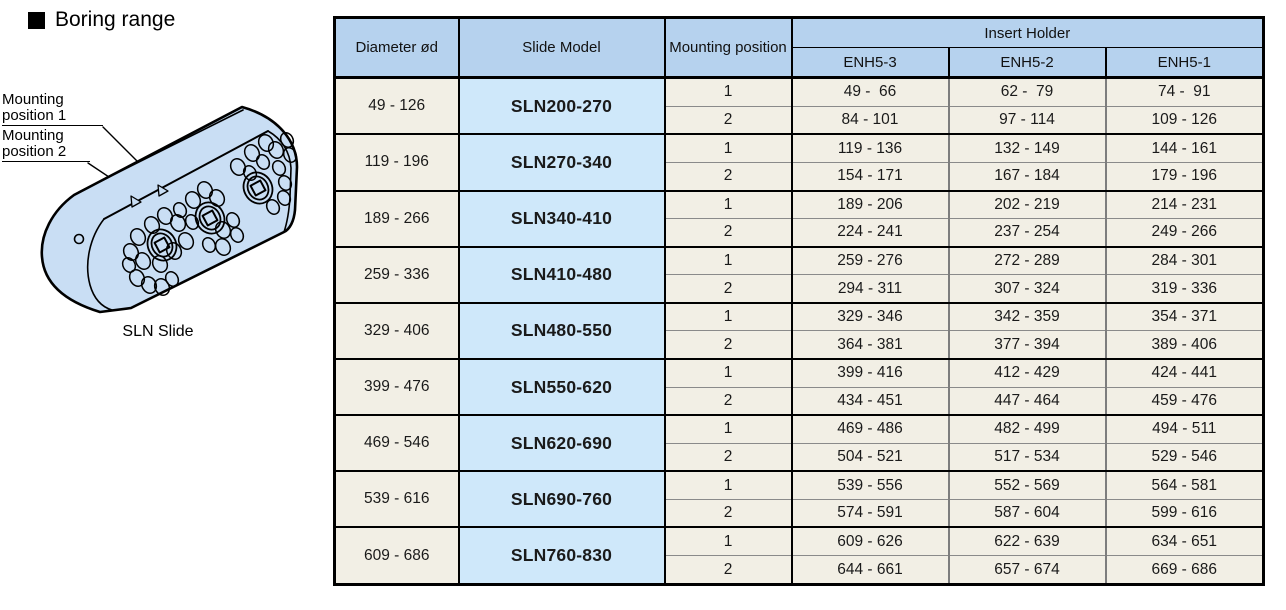 The width and height of the screenshot is (1286, 610). I want to click on insert-range-enh5-2-cell: 97 - 114, so click(1026, 121).